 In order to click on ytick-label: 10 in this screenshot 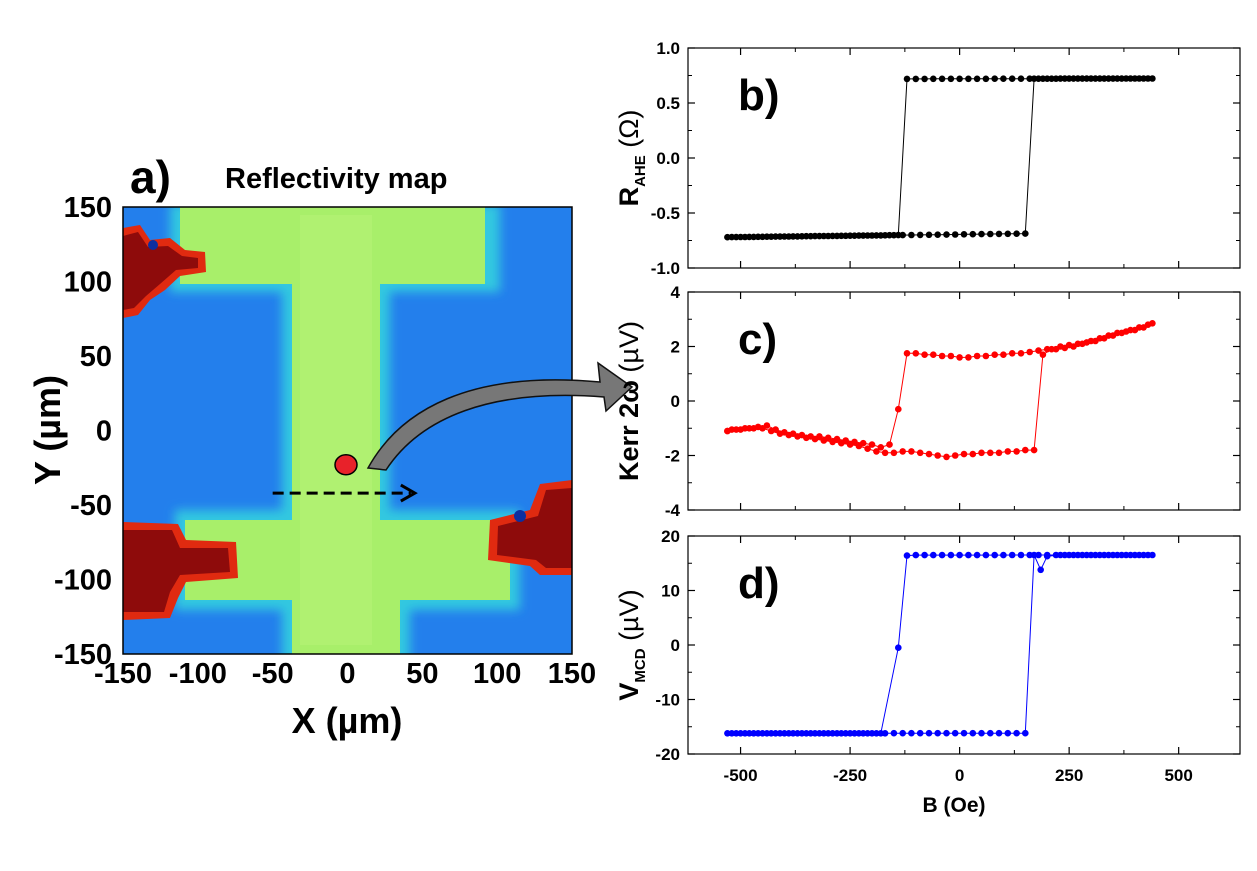, I will do `click(670, 591)`.